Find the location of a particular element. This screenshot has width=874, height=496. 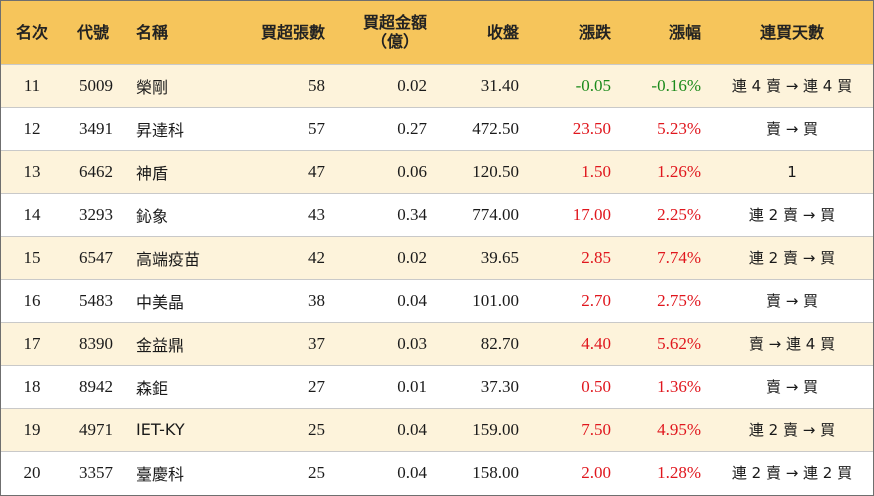

table-header: 名次 代號 名稱 買超張數 買超金額 （億） 收盤 漲跌 漲幅 連買天數 is located at coordinates (437, 32).